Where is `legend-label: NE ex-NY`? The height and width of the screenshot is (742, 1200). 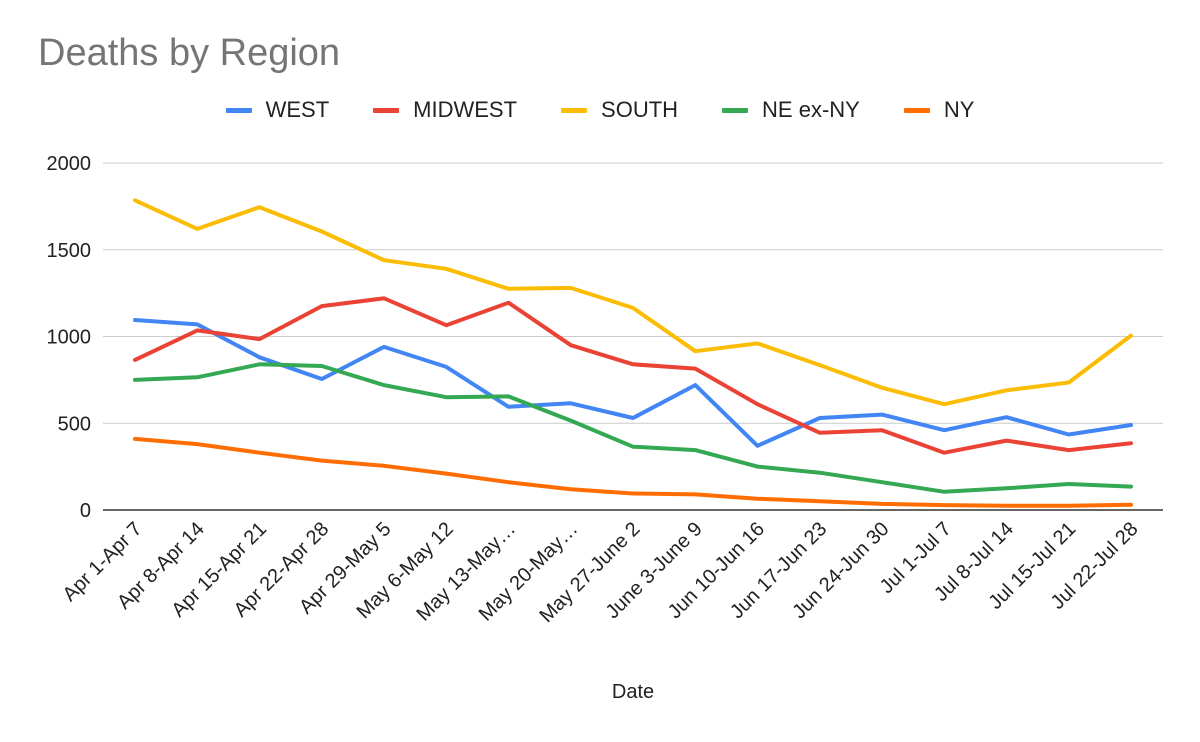
legend-label: NE ex-NY is located at coordinates (811, 109).